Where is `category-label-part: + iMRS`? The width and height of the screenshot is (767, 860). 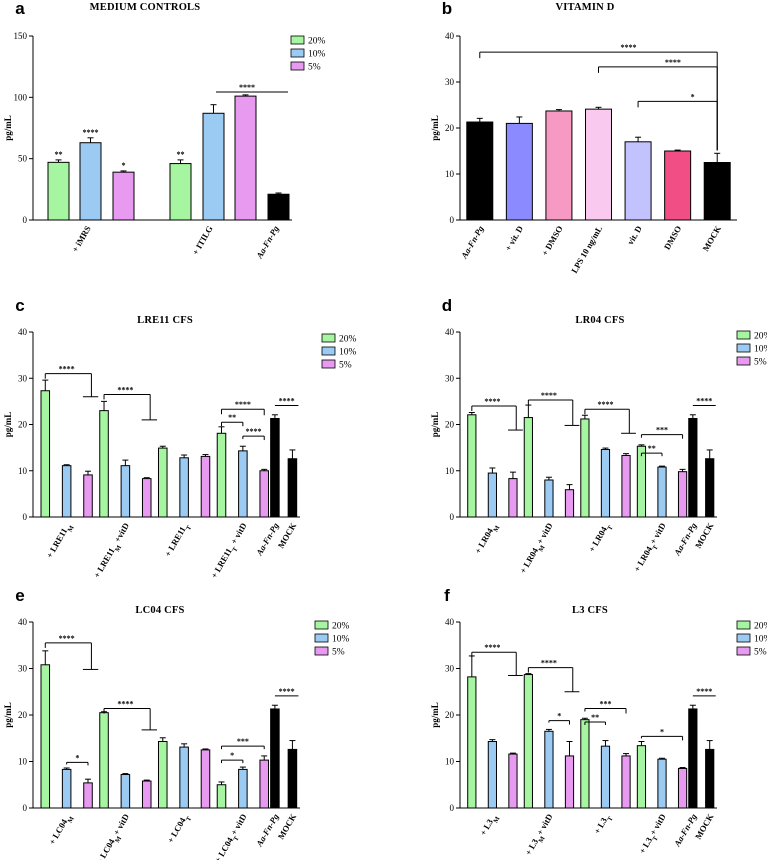 category-label-part: + iMRS is located at coordinates (81, 239).